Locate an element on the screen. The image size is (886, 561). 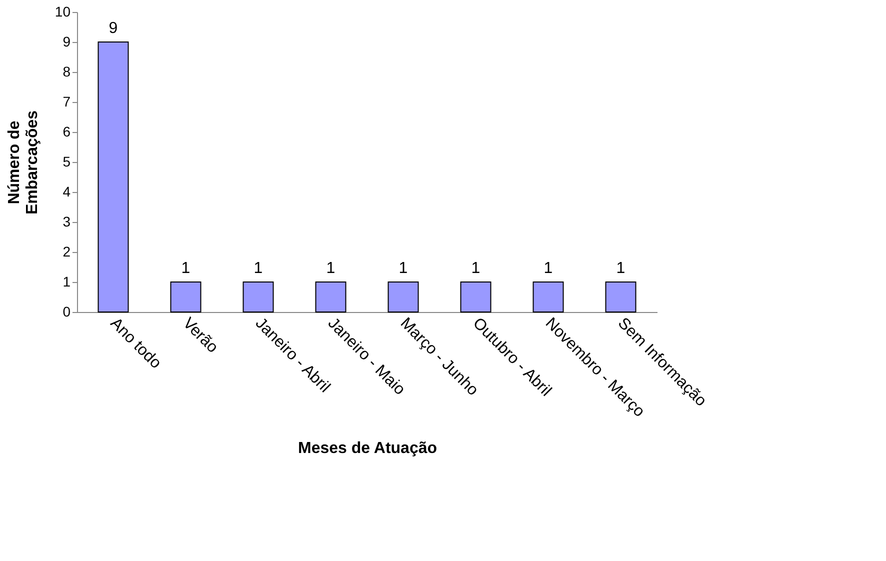
y-tick-label: 6 is located at coordinates (66, 132).